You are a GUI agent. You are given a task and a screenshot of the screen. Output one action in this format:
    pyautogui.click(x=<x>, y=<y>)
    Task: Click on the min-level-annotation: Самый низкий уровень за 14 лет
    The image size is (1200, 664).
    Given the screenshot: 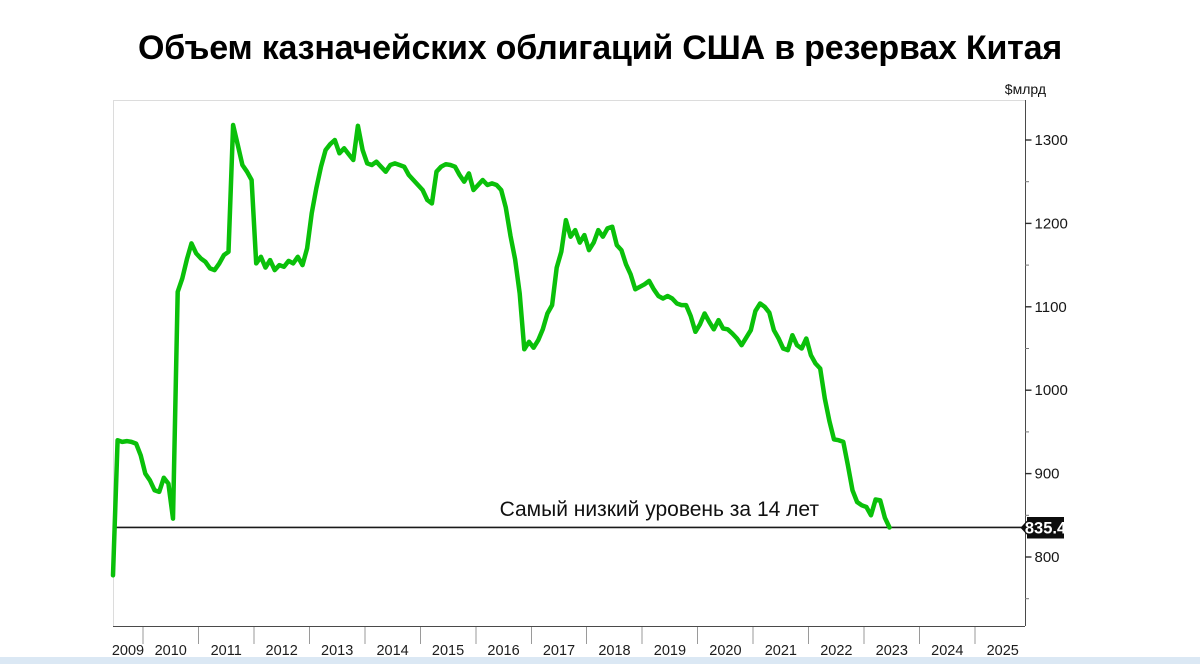 What is the action you would take?
    pyautogui.click(x=660, y=509)
    